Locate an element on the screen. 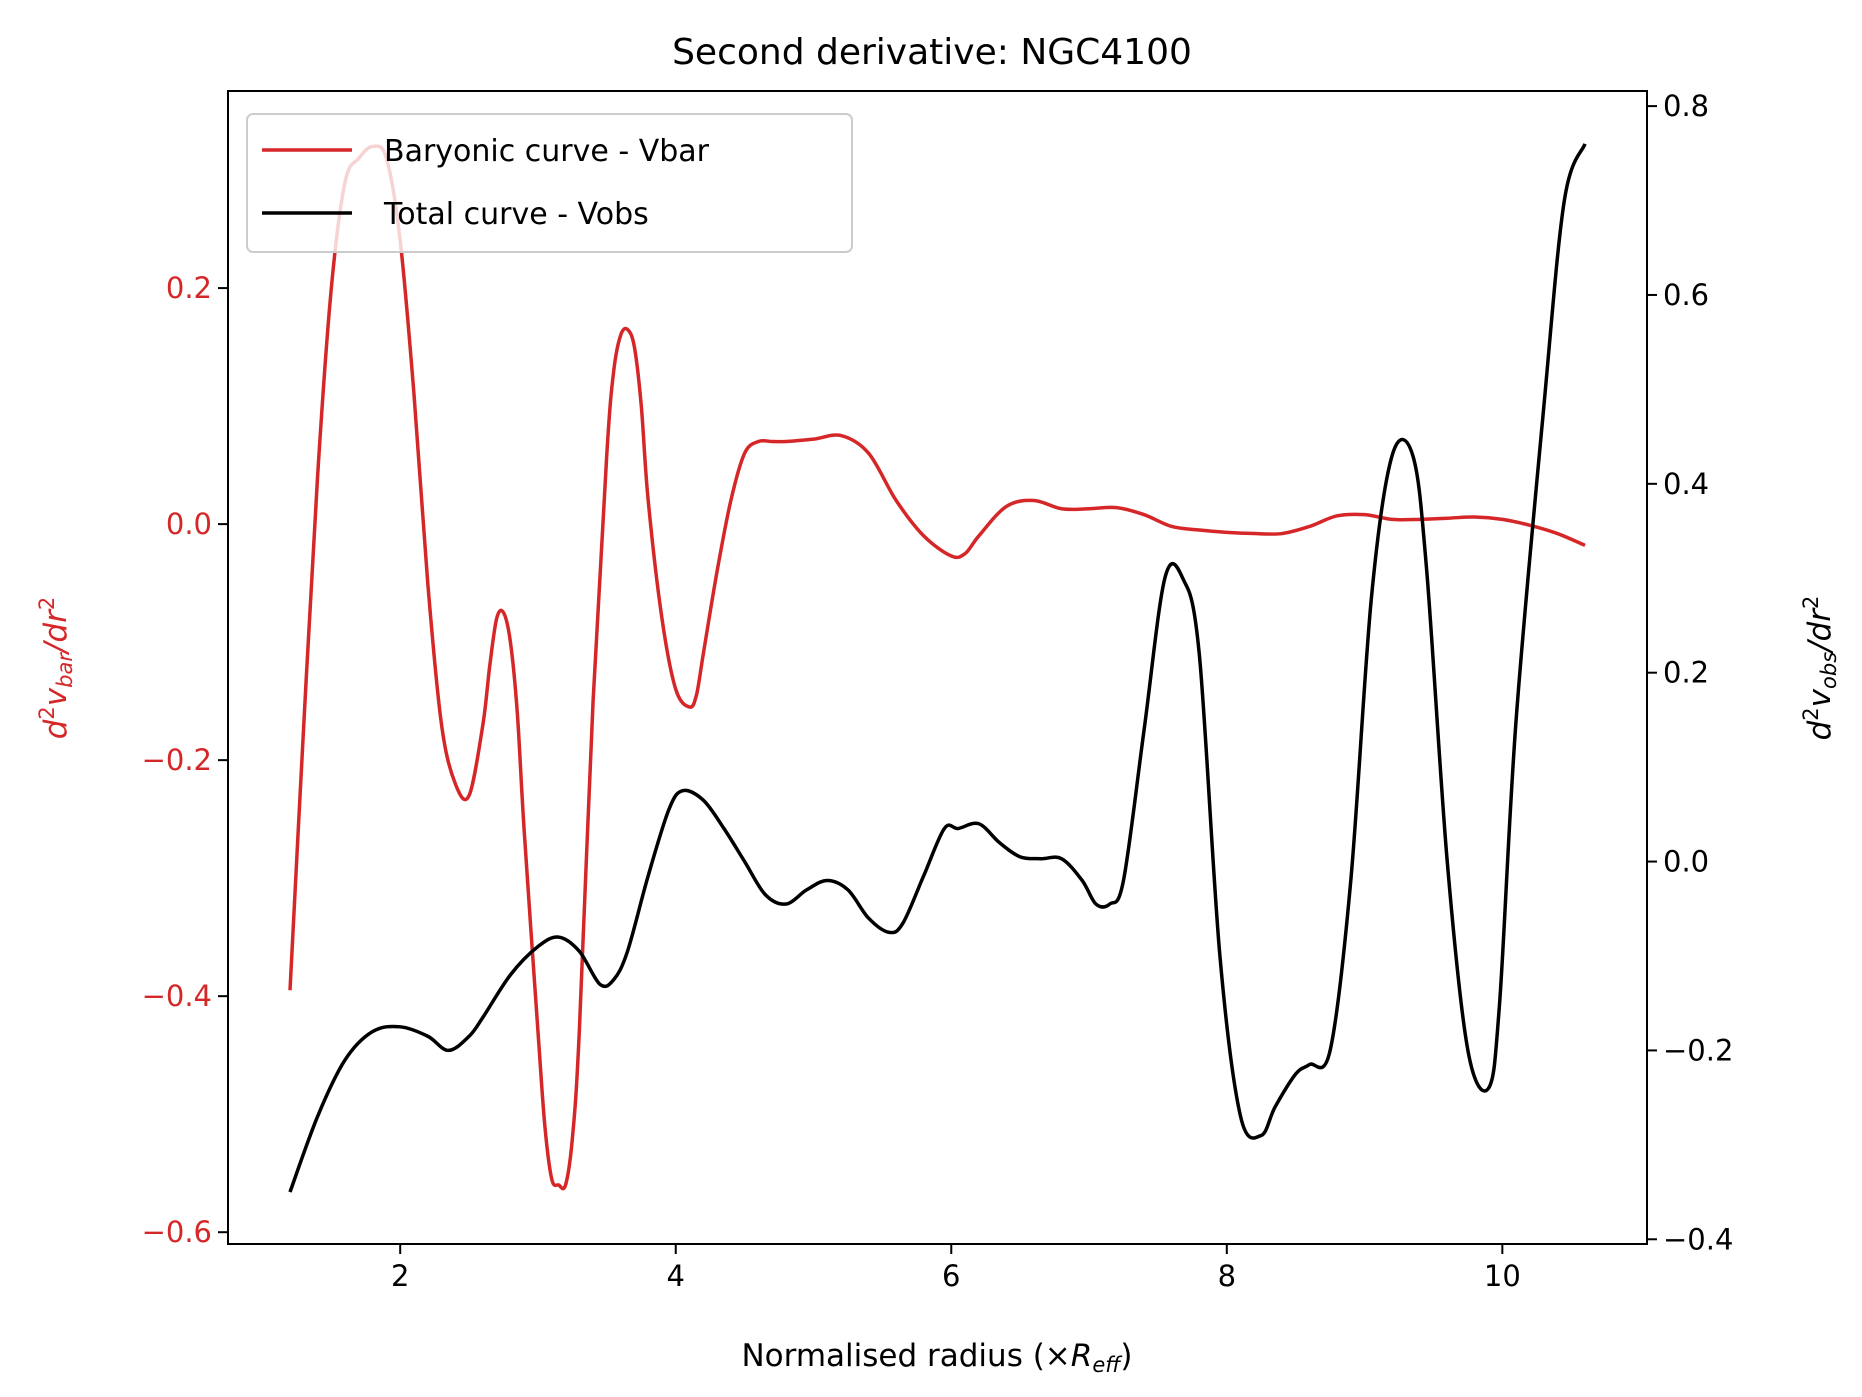 This screenshot has height=1397, width=1862. y-right-tick-label: −0.2 is located at coordinates (1698, 1050).